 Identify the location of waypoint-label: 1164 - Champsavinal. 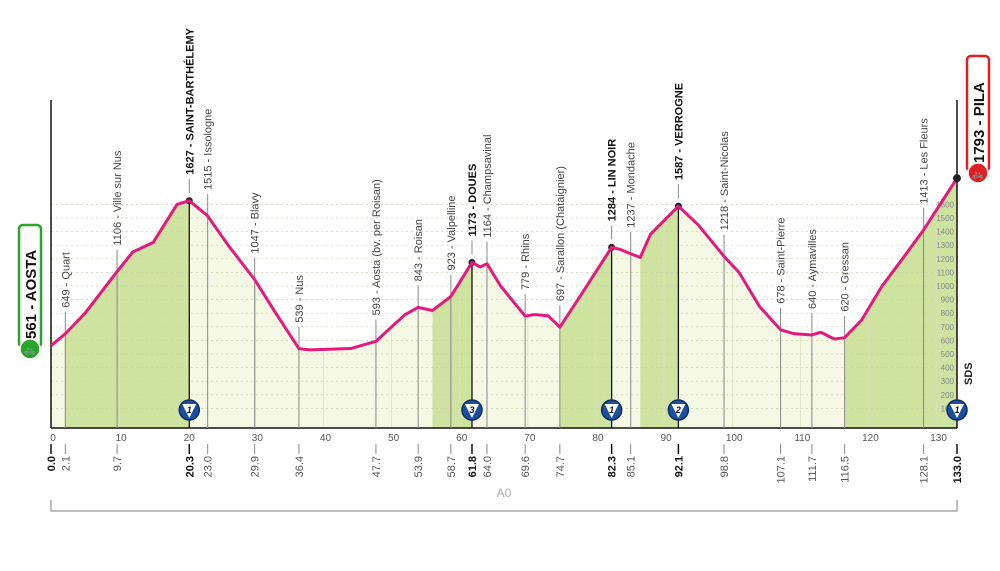
(488, 186).